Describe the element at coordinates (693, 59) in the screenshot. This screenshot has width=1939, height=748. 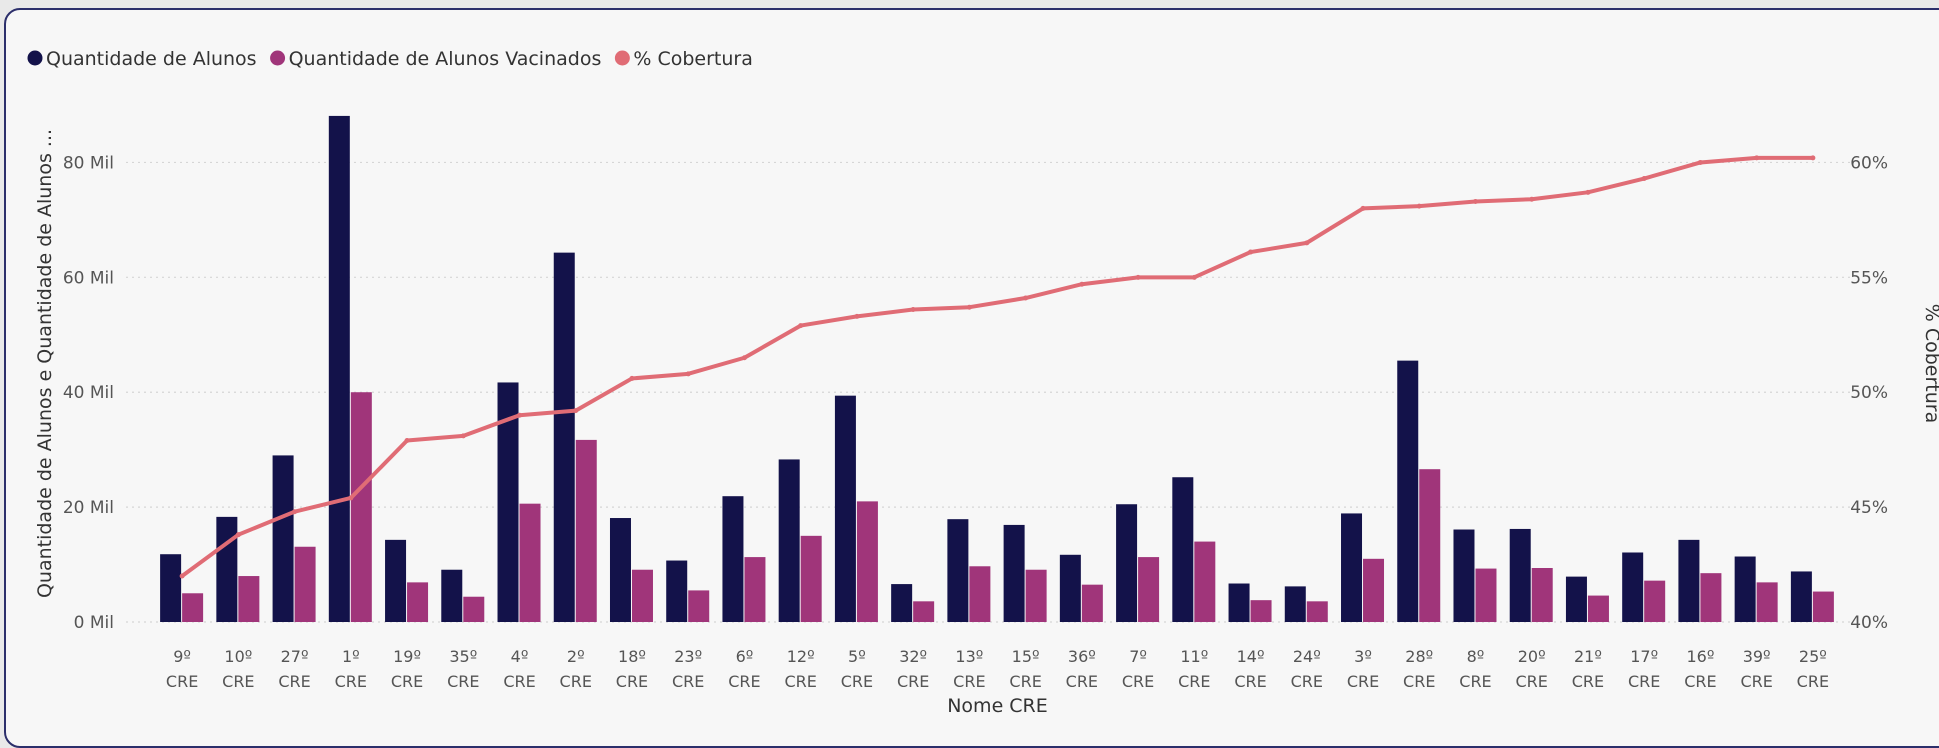
I see `legend-label-2: % Cobertura` at that location.